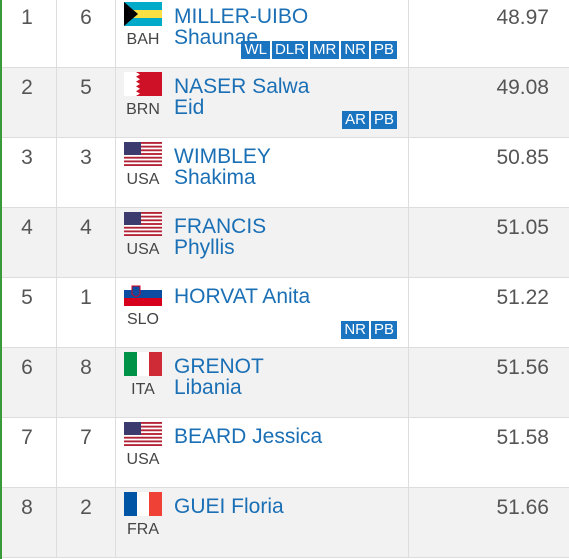 This screenshot has width=569, height=559. Describe the element at coordinates (189, 107) in the screenshot. I see `name-line: Eid` at that location.